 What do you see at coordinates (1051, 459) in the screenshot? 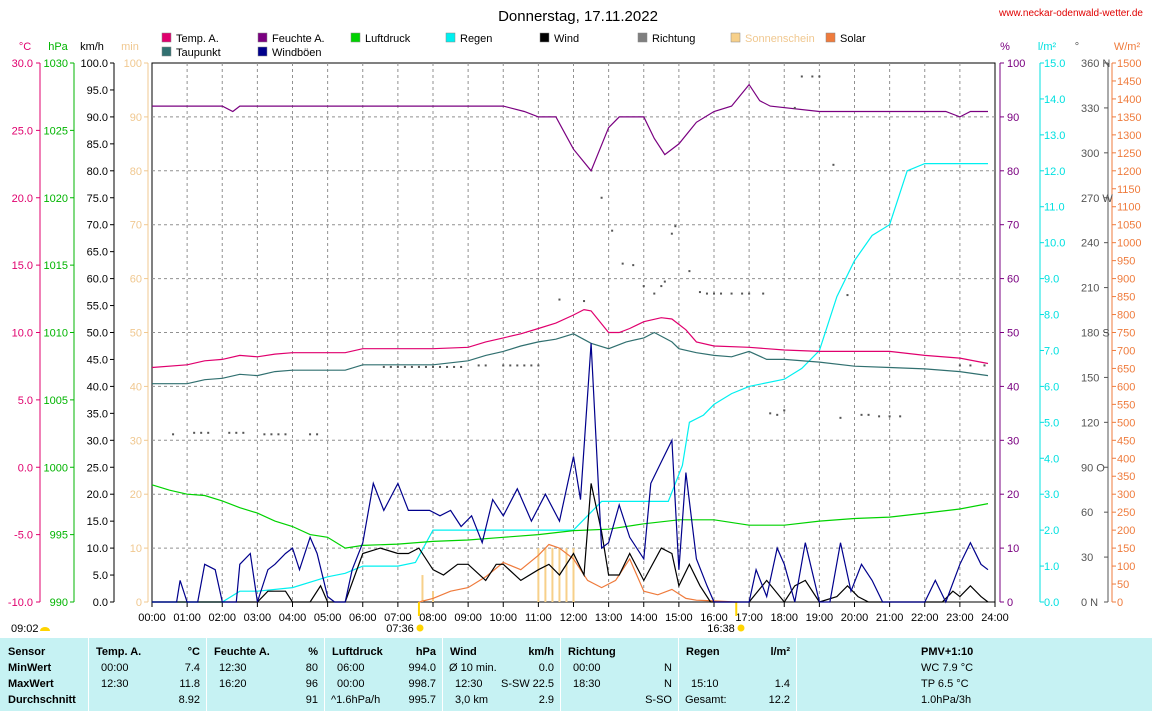
I see `rain-tick-label: 4.0` at bounding box center [1051, 459].